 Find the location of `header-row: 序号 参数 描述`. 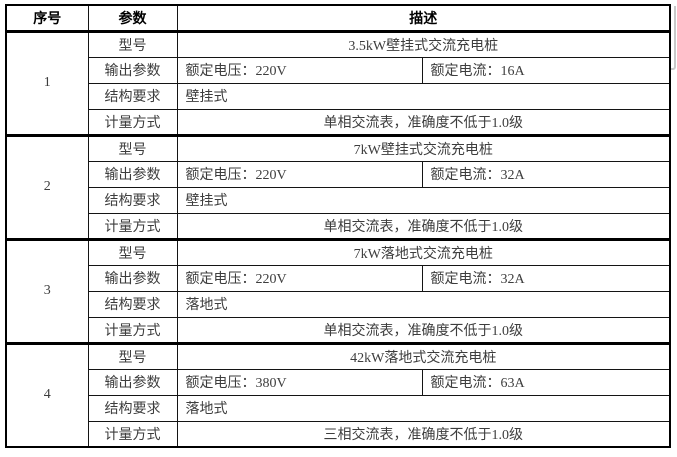

header-row: 序号 参数 描述 is located at coordinates (338, 18).